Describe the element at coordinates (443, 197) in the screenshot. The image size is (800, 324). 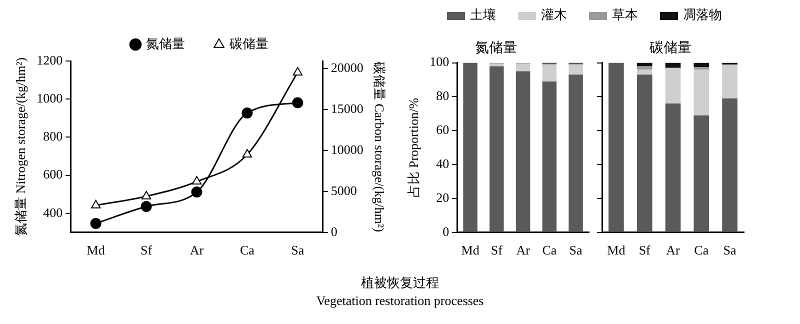
I see `y-tick-label: 20` at that location.